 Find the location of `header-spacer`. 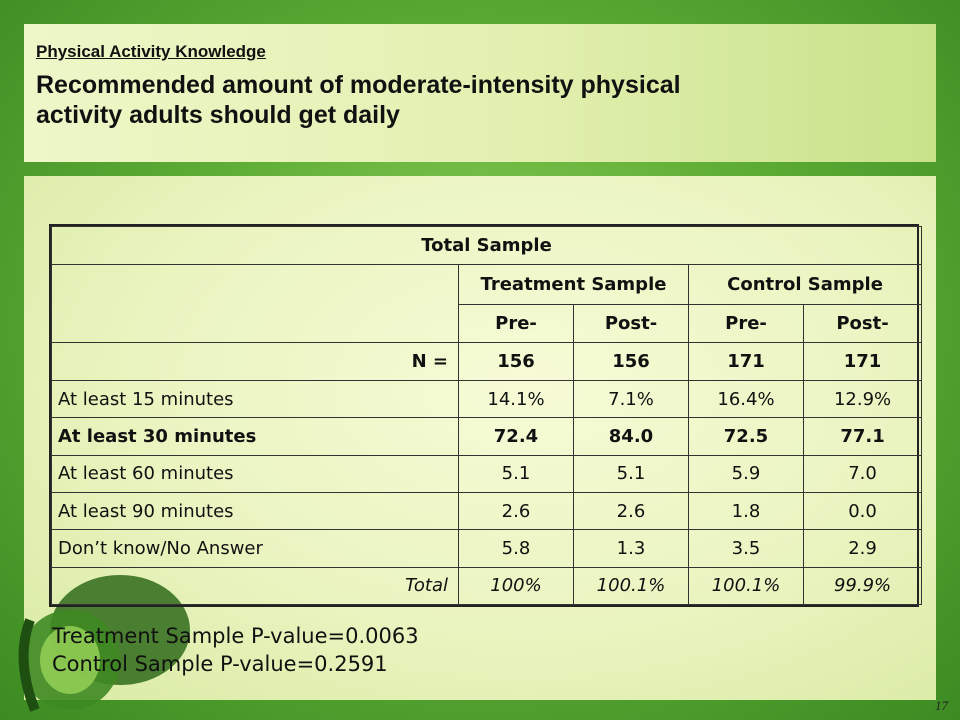

header-spacer is located at coordinates (255, 303).